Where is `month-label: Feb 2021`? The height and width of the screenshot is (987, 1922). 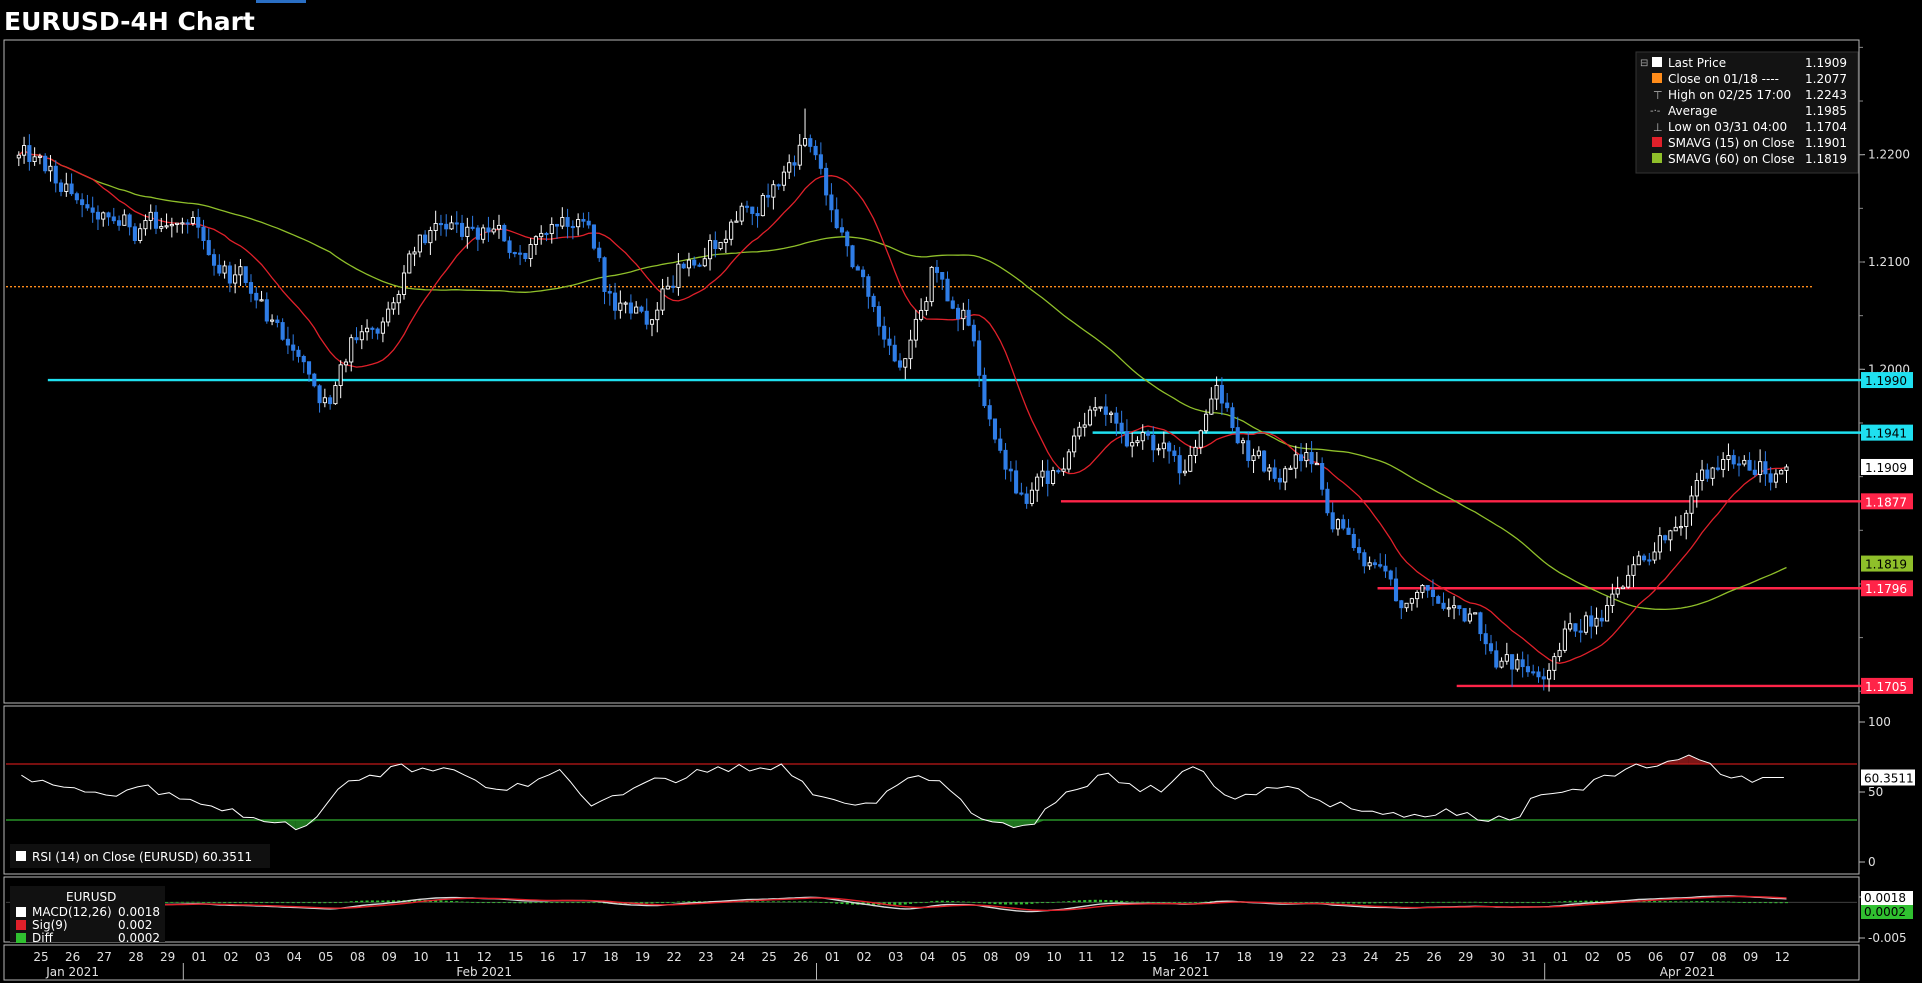 month-label: Feb 2021 is located at coordinates (484, 972).